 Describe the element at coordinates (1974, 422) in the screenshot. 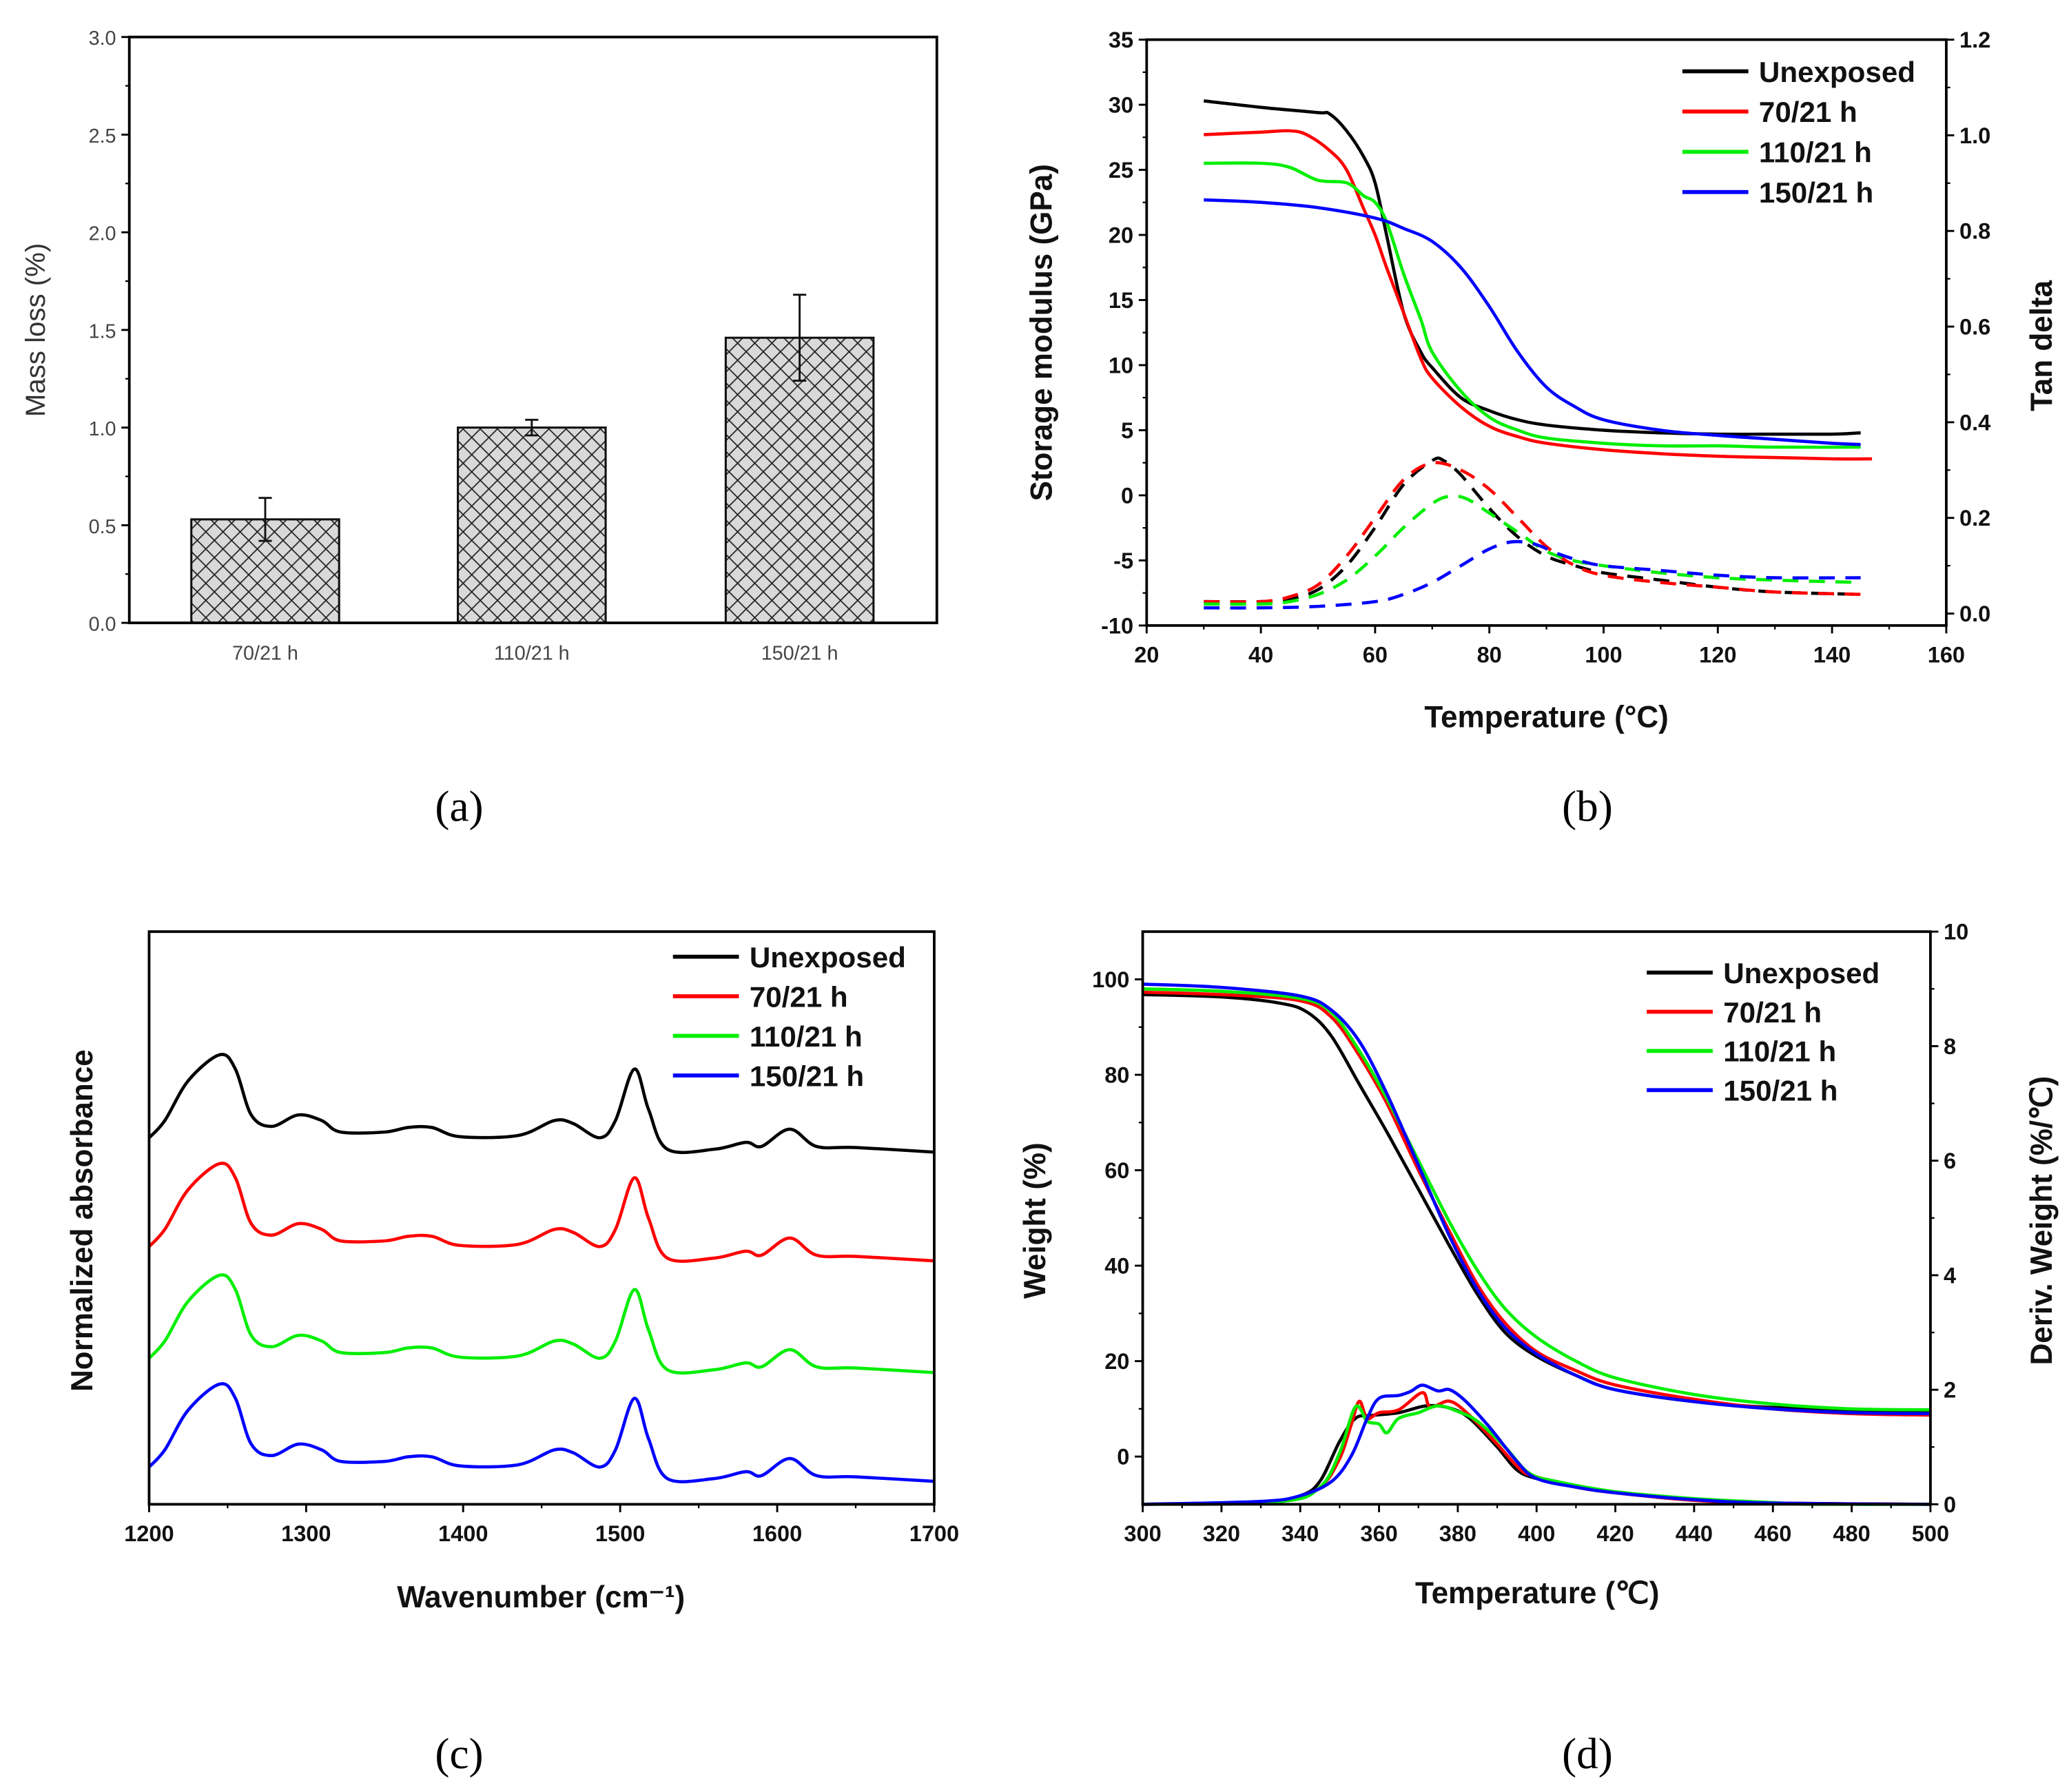

I see `y2-tick-label: 0.4` at that location.